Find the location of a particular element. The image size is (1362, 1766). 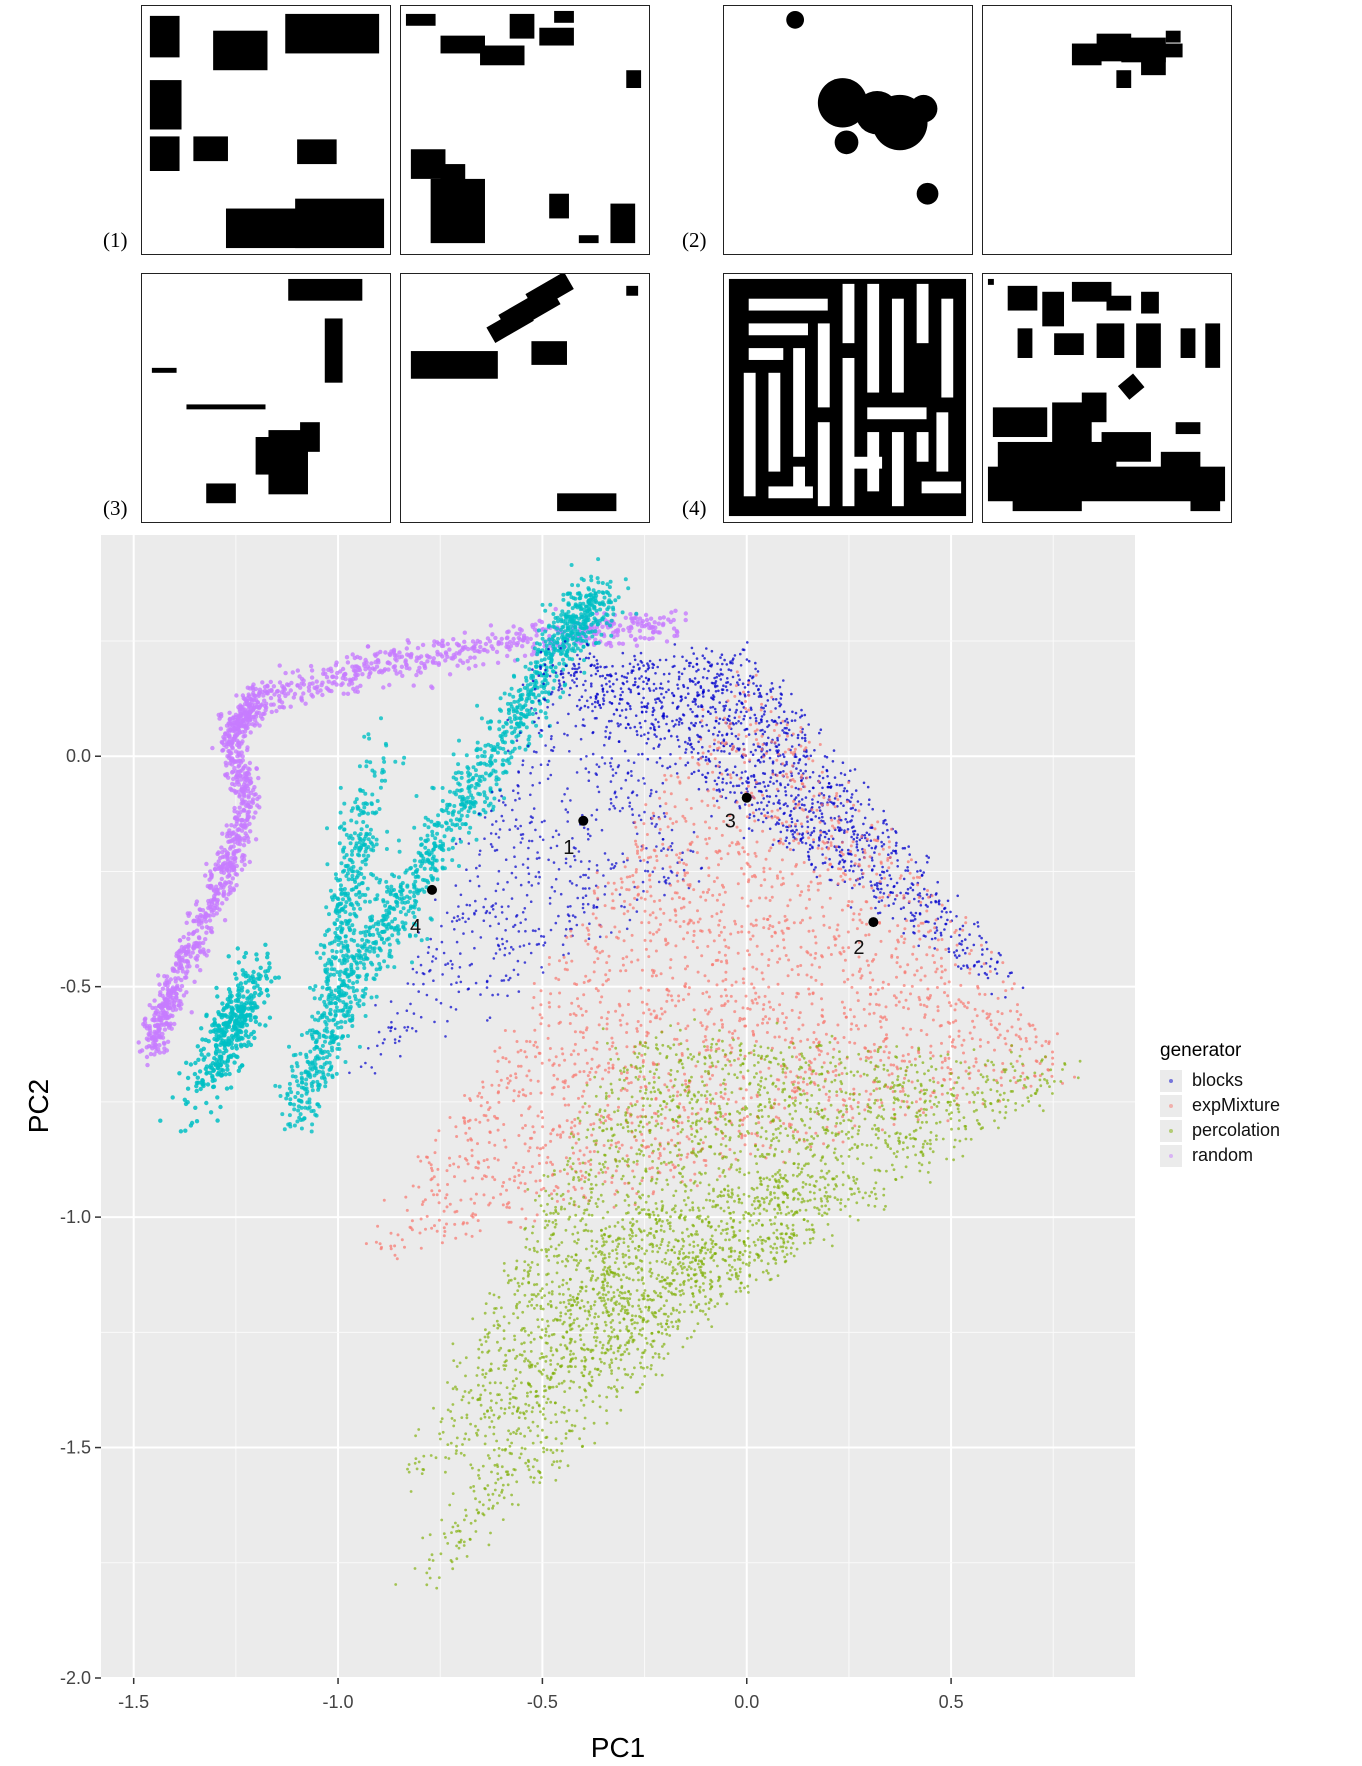

y-tick-label: 0.0 is located at coordinates (78, 756).